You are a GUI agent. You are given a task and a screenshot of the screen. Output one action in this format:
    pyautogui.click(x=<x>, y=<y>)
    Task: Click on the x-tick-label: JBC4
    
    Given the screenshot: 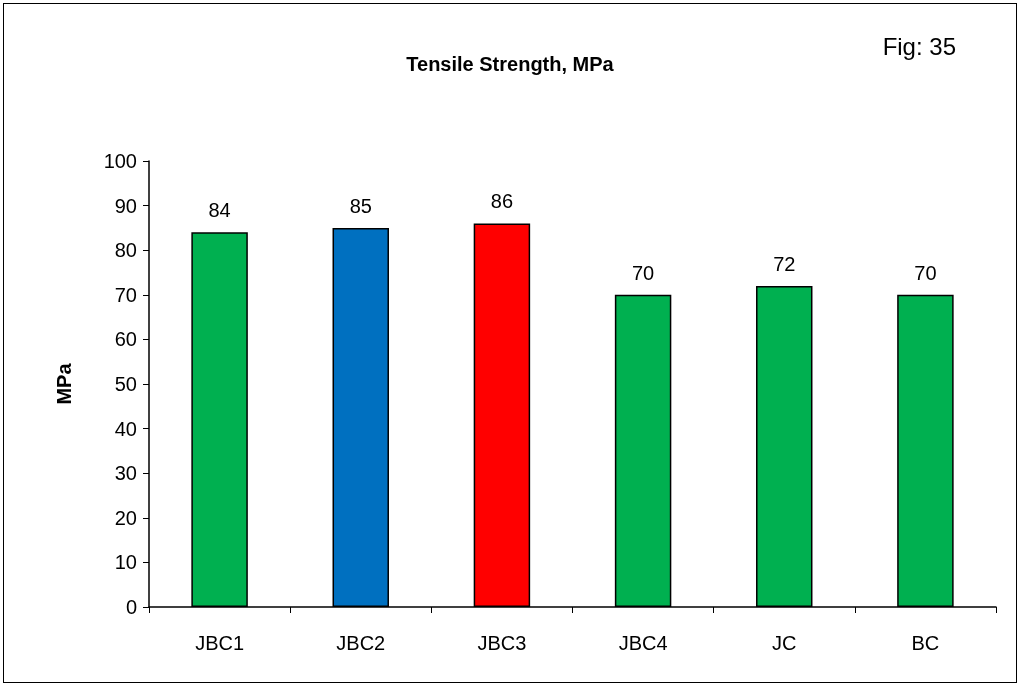 What is the action you would take?
    pyautogui.click(x=643, y=643)
    